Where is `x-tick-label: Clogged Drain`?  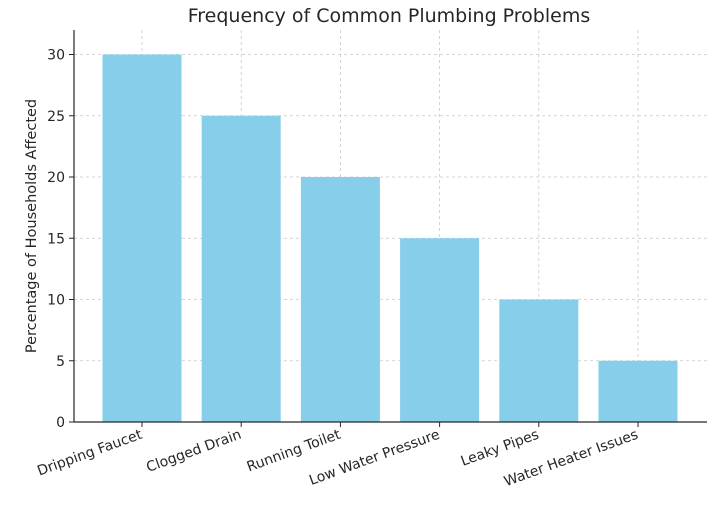
x-tick-label: Clogged Drain is located at coordinates (193, 451).